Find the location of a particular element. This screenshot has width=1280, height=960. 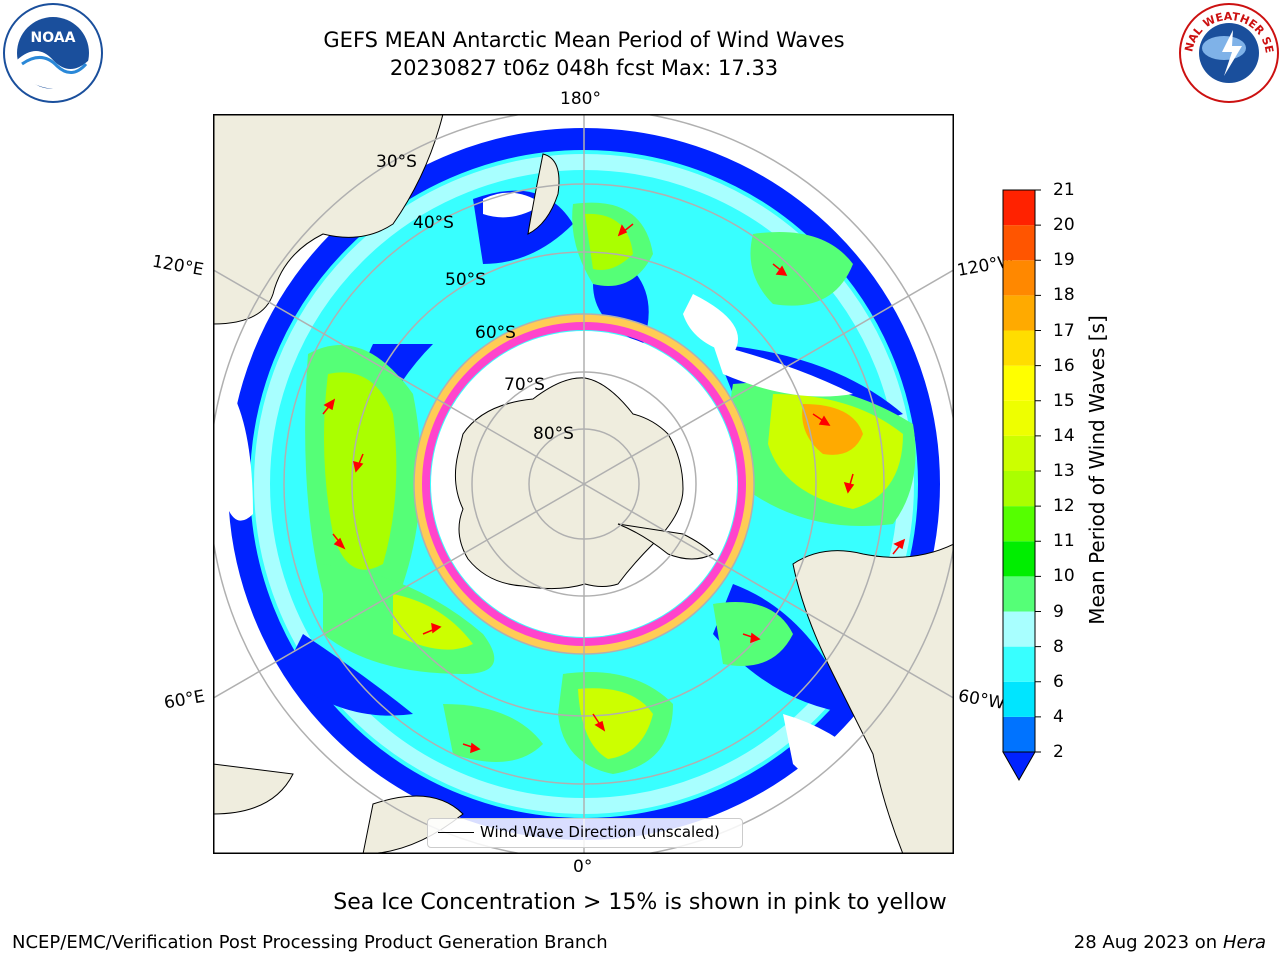

colorbar-tick-label: 15 is located at coordinates (1064, 400).